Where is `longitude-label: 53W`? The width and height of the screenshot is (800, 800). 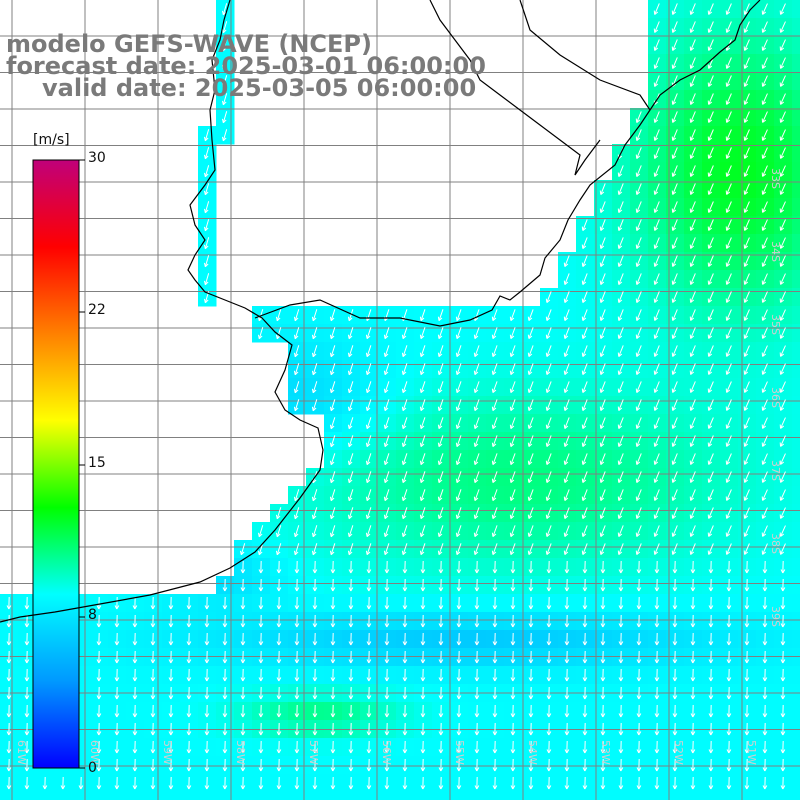
longitude-label: 53W is located at coordinates (605, 752).